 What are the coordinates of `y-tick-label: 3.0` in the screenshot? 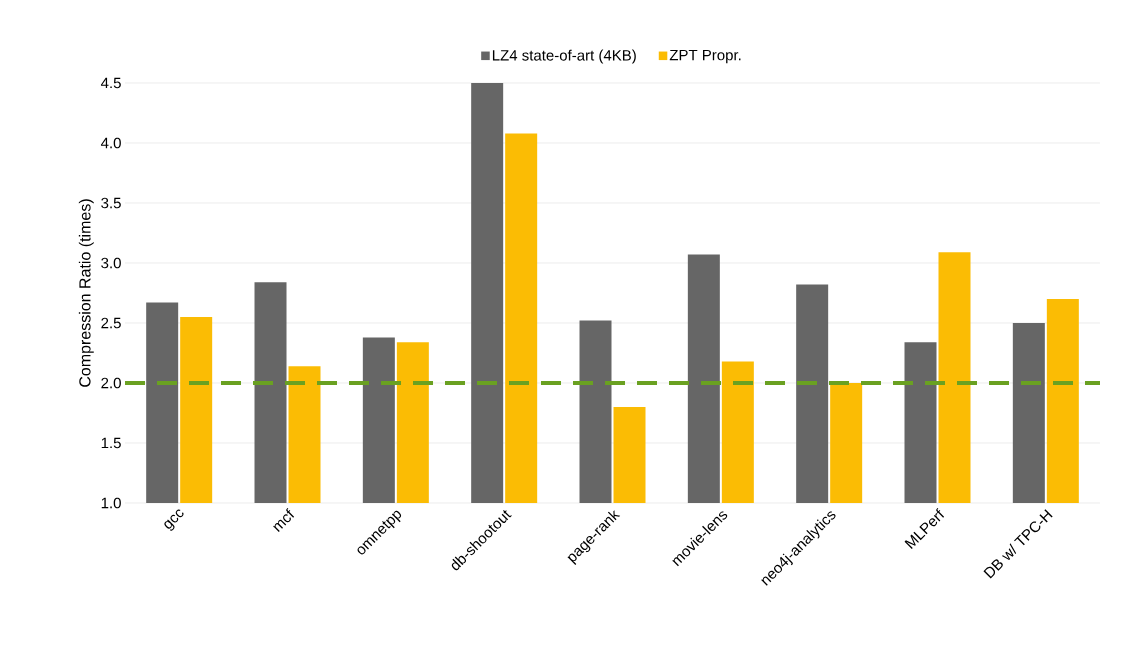 It's located at (111, 263).